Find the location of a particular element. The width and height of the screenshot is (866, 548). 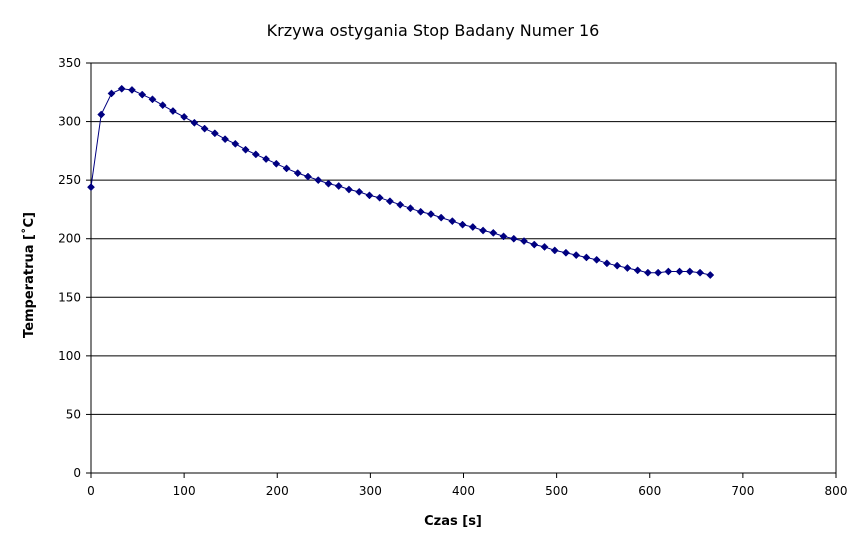

y-tick-label: 300 is located at coordinates (69, 122).